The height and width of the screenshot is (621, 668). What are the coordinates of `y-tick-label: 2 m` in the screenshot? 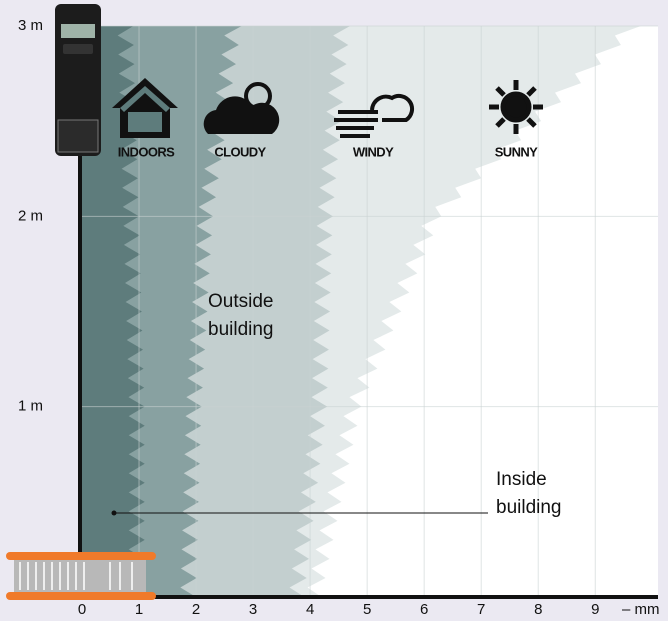 It's located at (30, 215).